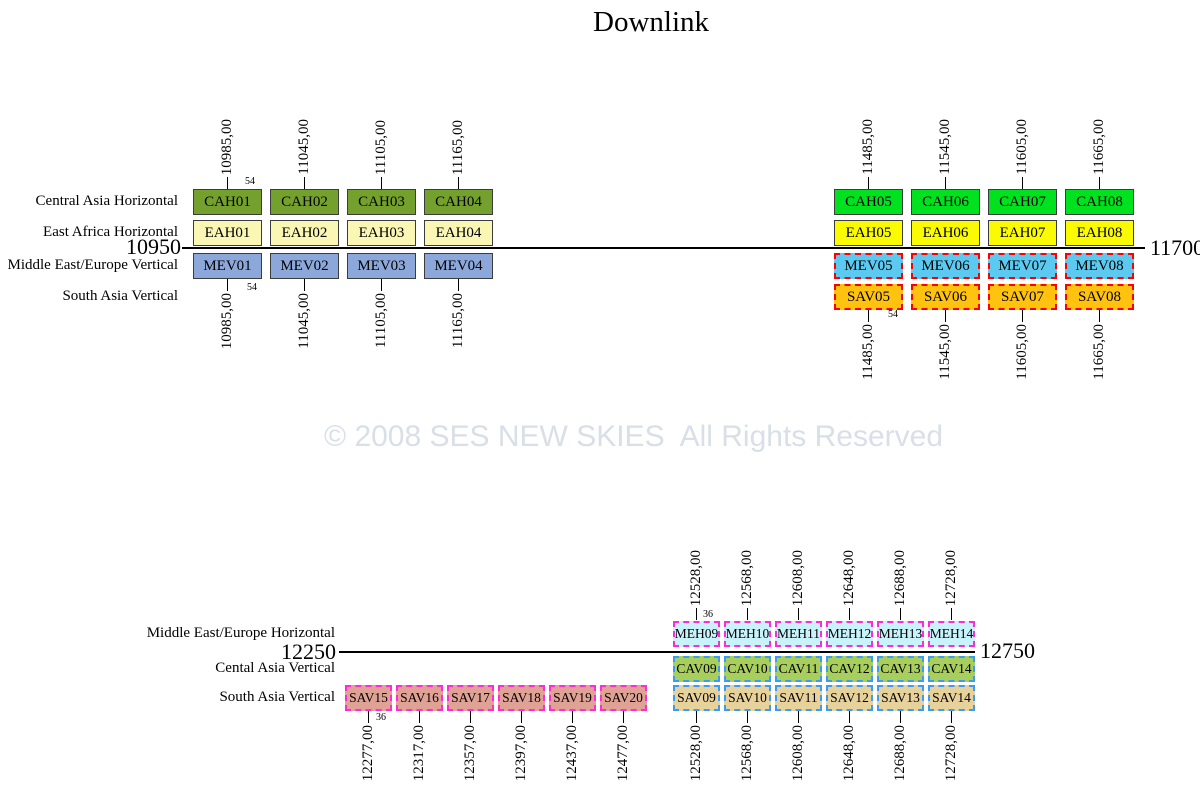 The image size is (1200, 800). Describe the element at coordinates (945, 351) in the screenshot. I see `frequency-label: 11545,00` at that location.